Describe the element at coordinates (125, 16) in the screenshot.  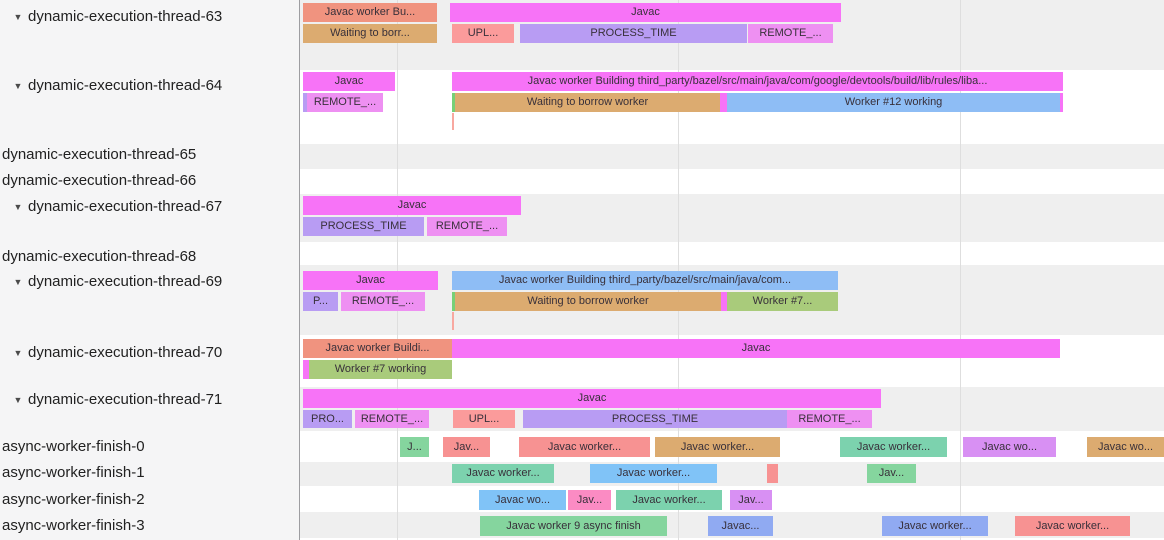
I see `track-label: dynamic-execution-thread-63` at that location.